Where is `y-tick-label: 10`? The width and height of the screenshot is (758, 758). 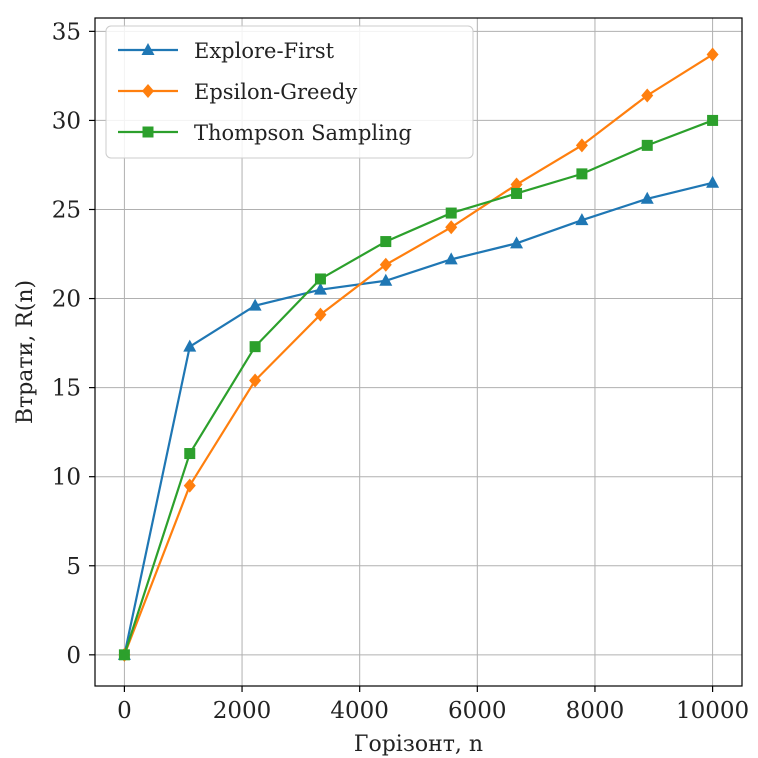 y-tick-label: 10 is located at coordinates (66, 478).